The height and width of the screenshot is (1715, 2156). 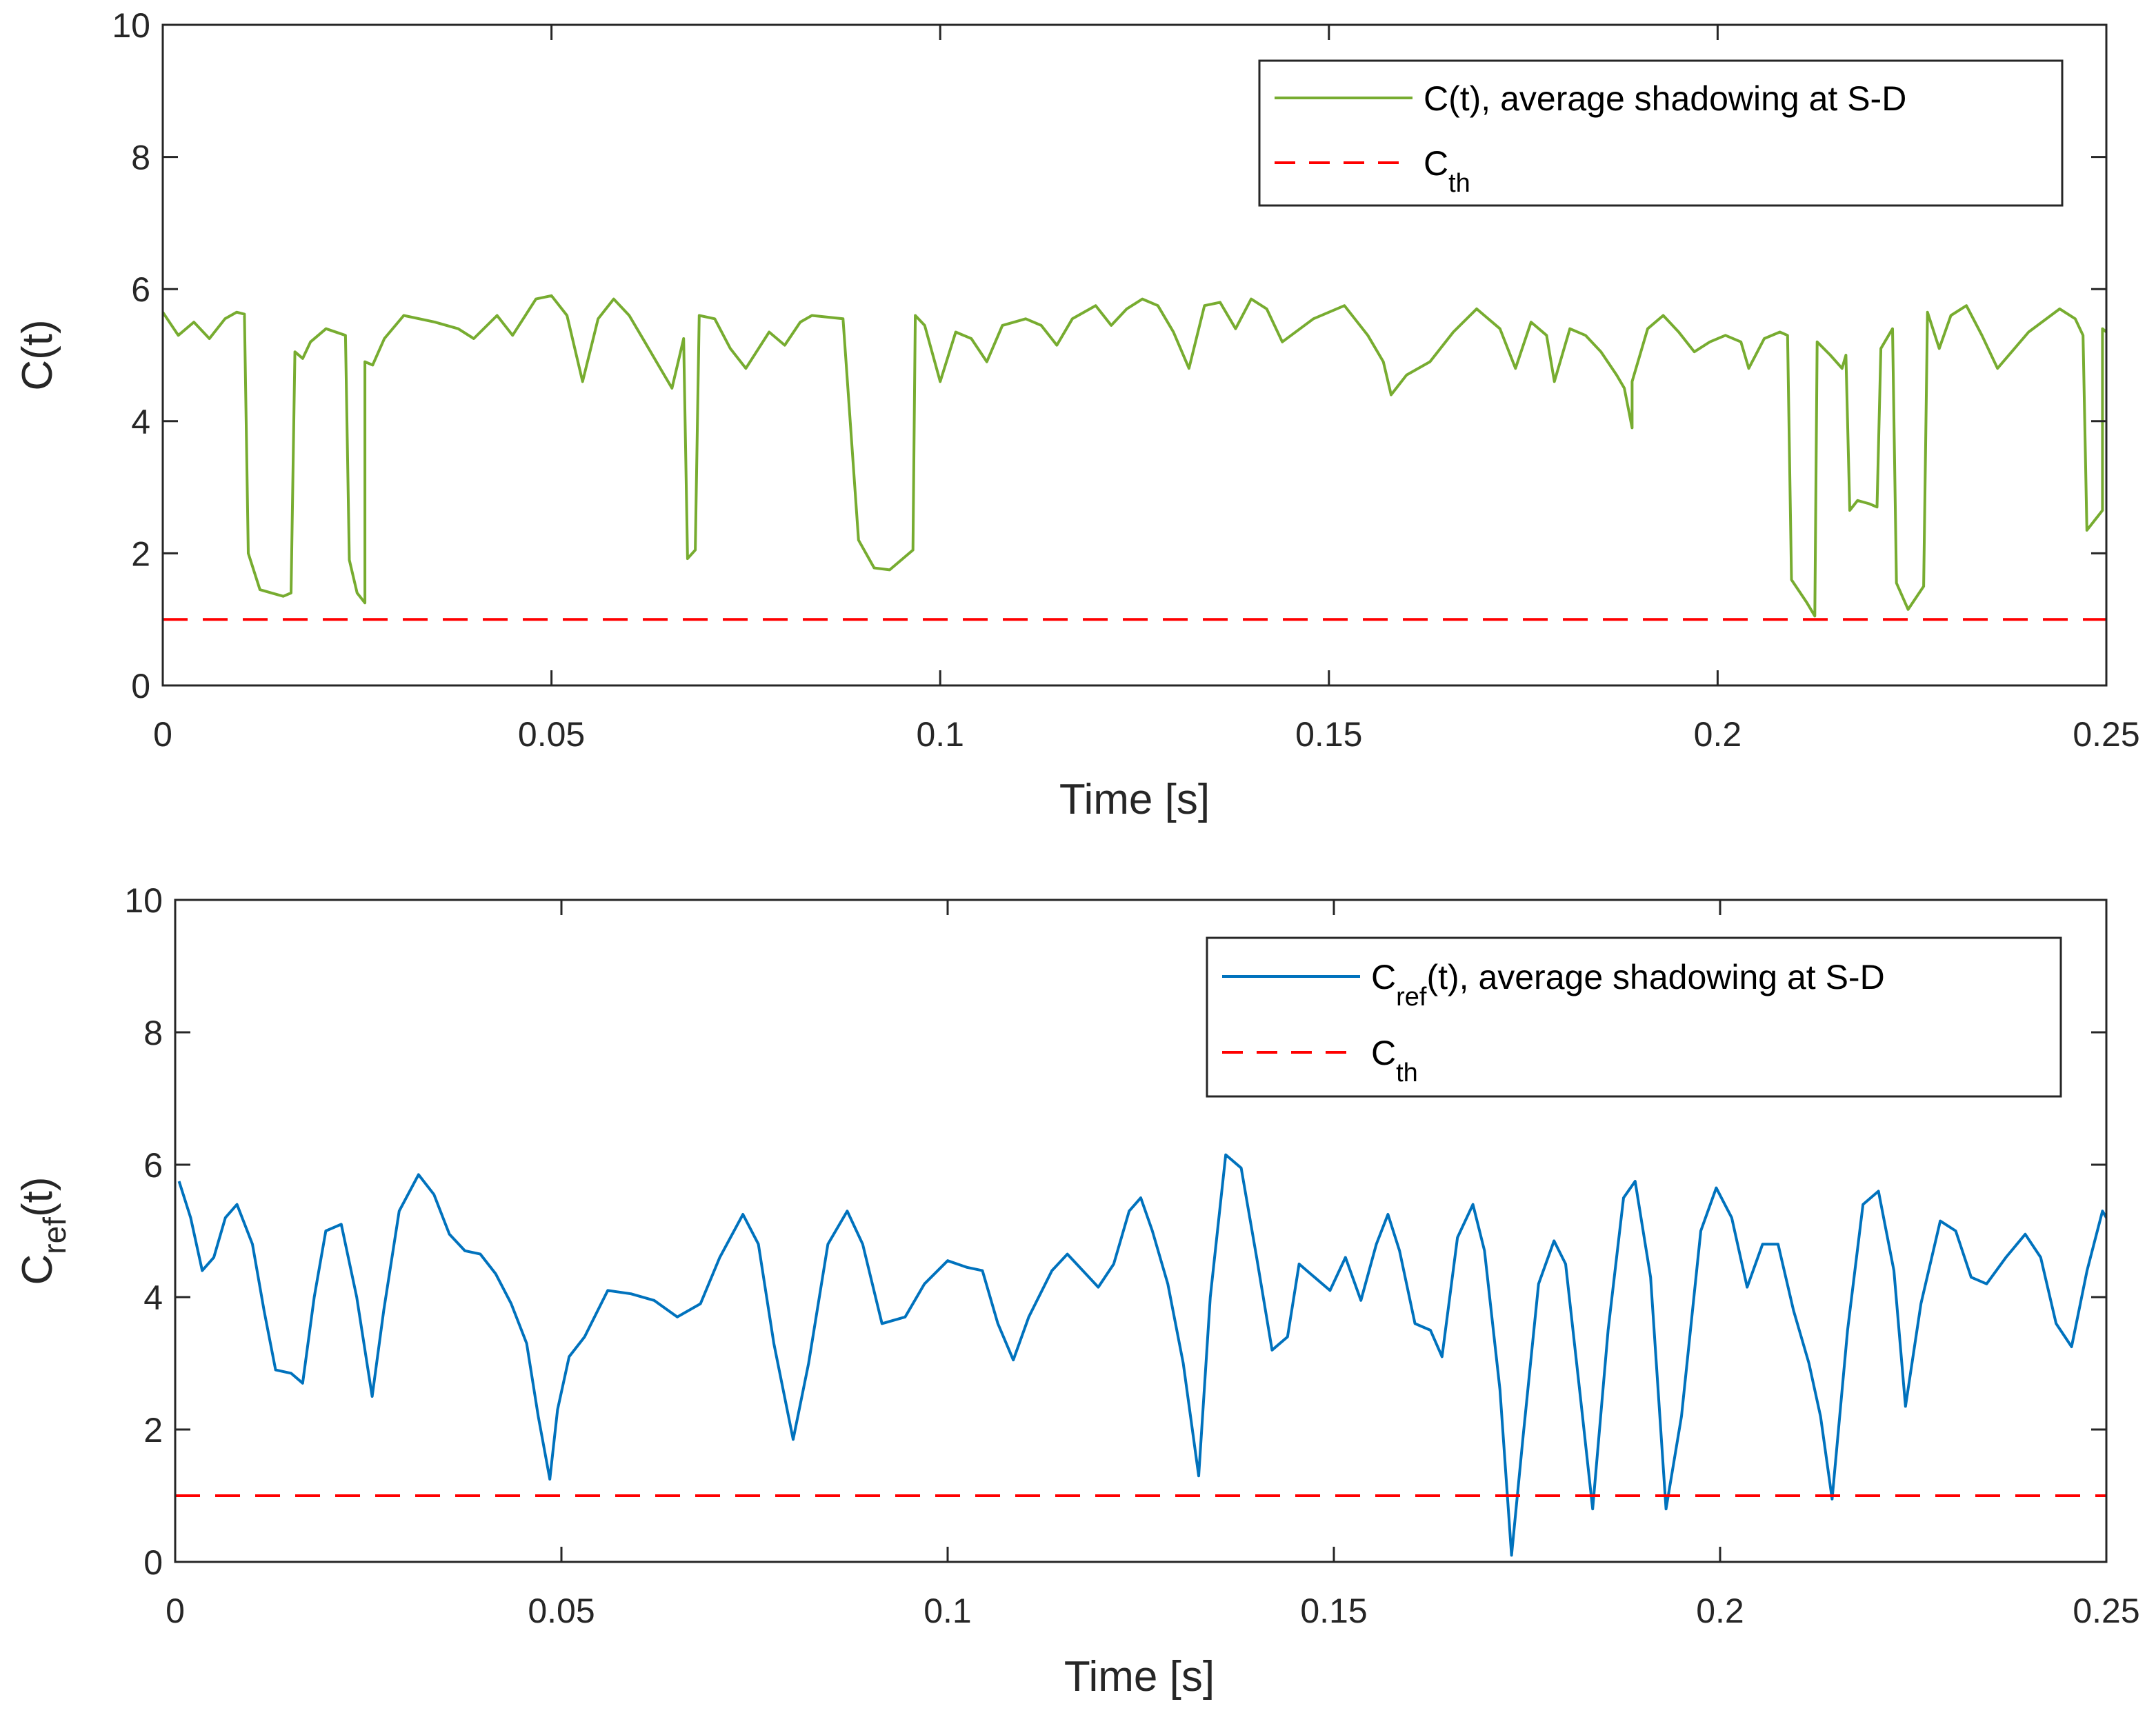 I want to click on legend-suffix: (t), average shadowing at S-D, so click(x=1655, y=977).